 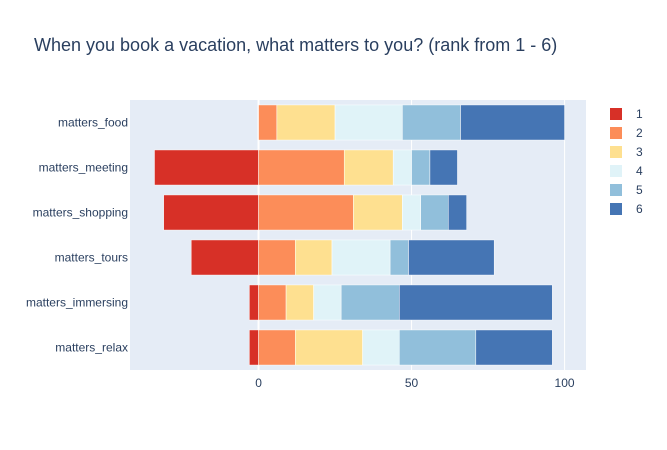 What do you see at coordinates (93, 123) in the screenshot?
I see `y-tick-label: matters_food` at bounding box center [93, 123].